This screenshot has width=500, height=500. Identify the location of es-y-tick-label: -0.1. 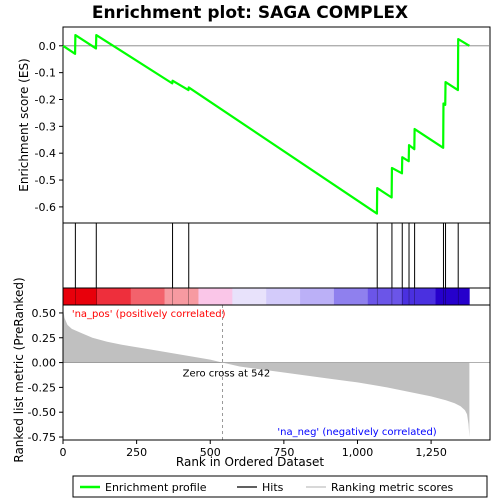
(45, 73).